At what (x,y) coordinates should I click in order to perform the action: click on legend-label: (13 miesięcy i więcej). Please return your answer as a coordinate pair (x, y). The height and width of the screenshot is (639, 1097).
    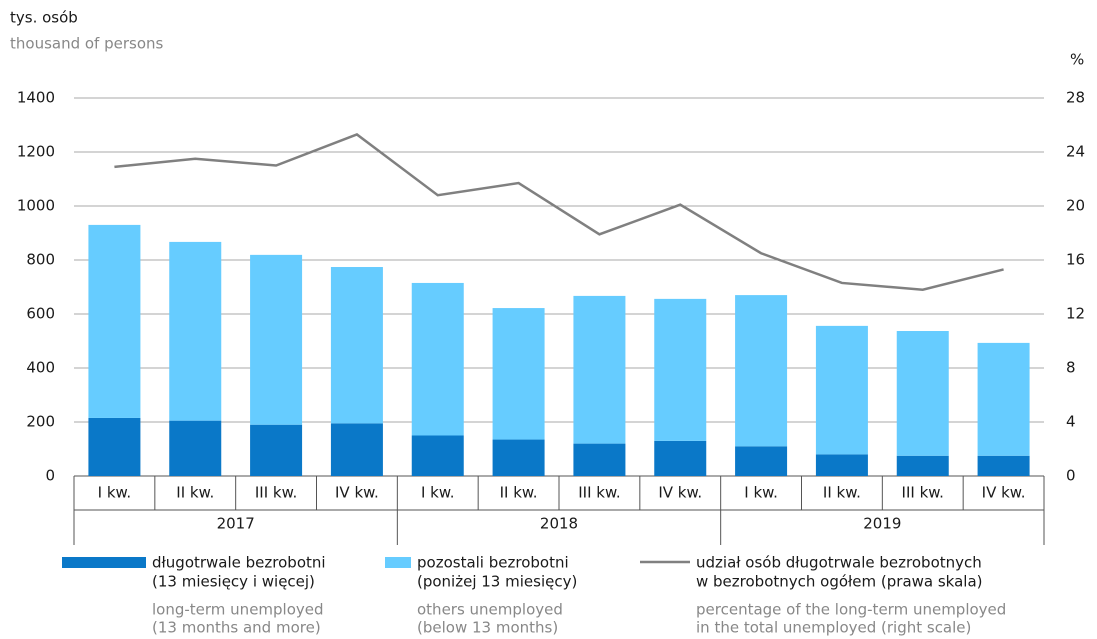
    Looking at the image, I should click on (233, 582).